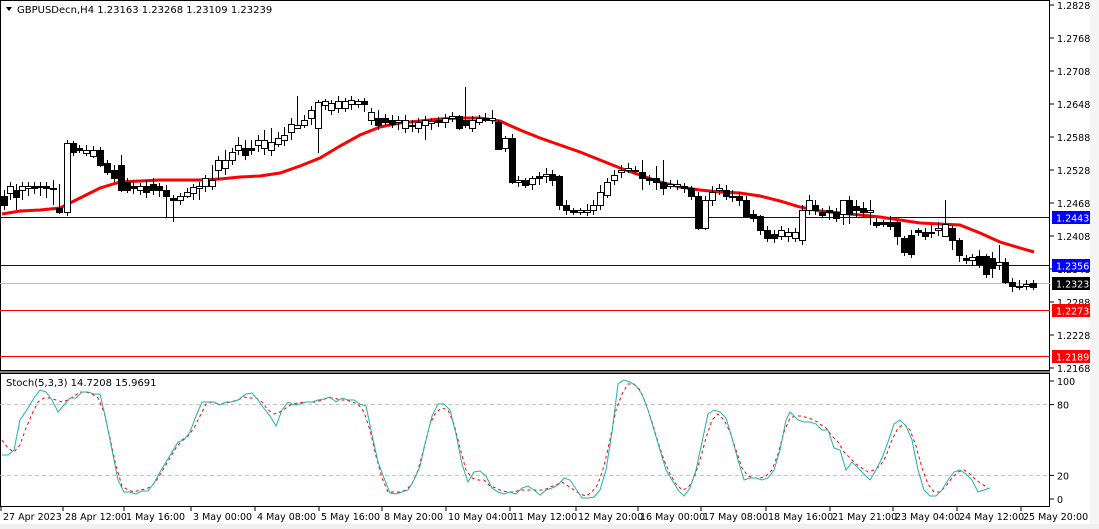  Describe the element at coordinates (549, 526) in the screenshot. I see `horizontal-scrollbar` at that location.